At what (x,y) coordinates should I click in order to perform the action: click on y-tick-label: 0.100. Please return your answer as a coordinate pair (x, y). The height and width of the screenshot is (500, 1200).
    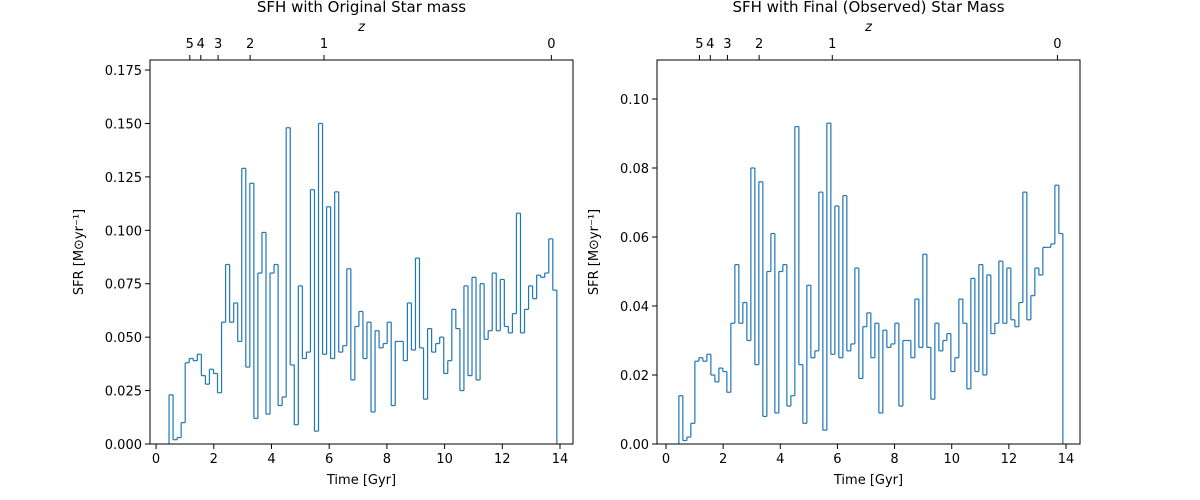
    Looking at the image, I should click on (123, 231).